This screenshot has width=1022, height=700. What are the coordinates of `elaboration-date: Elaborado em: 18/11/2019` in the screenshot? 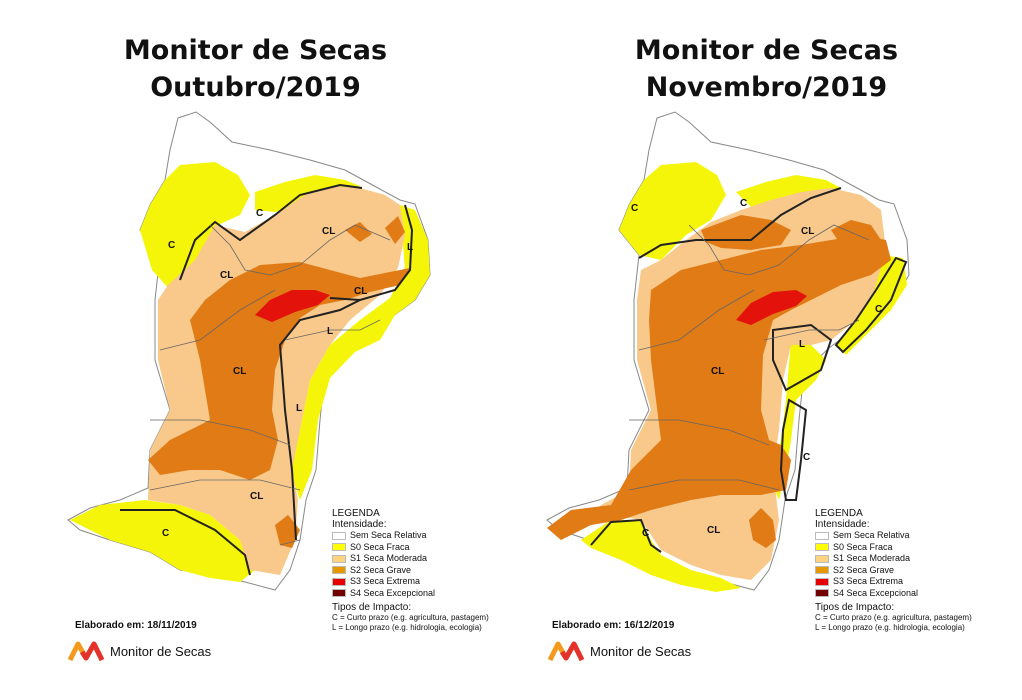 It's located at (136, 625).